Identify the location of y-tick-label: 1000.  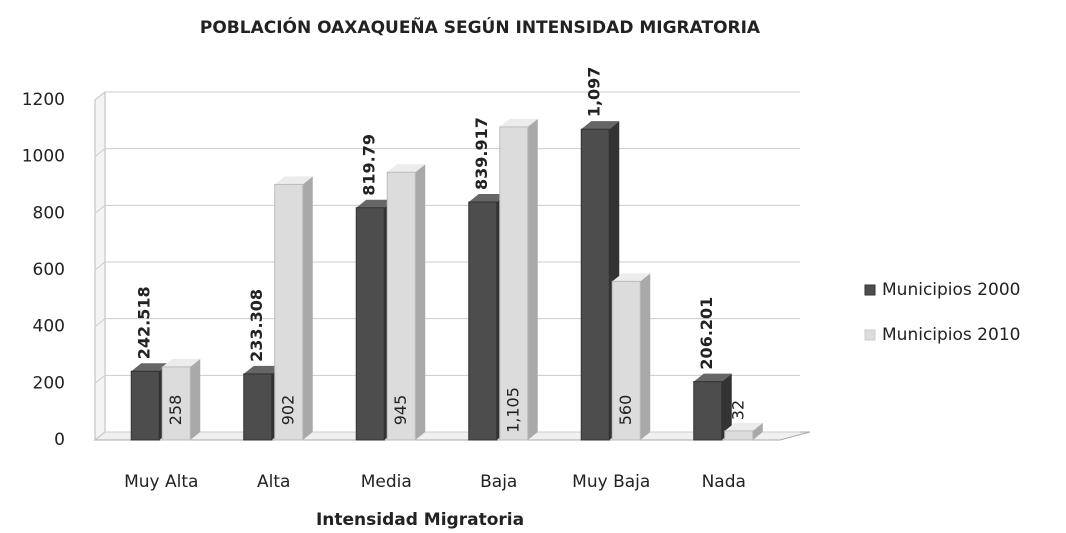
(43, 157).